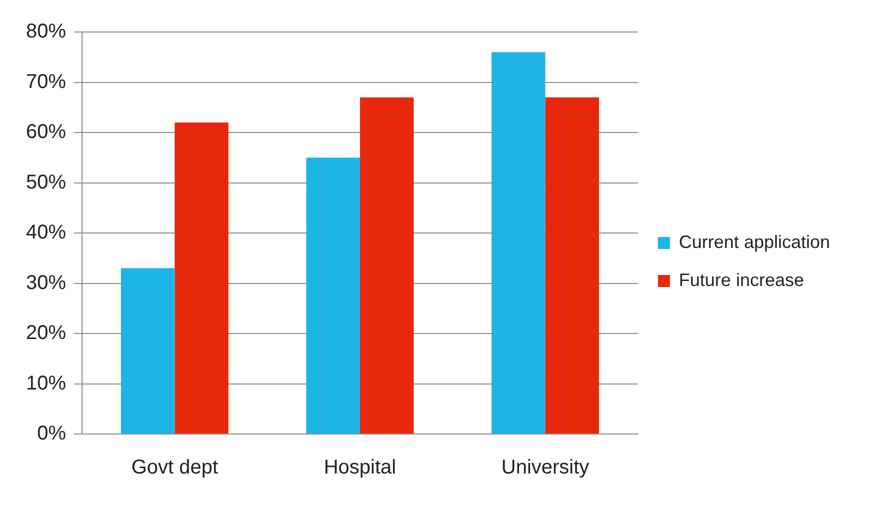 This screenshot has width=874, height=506. What do you see at coordinates (545, 467) in the screenshot?
I see `x-tick-label: University` at bounding box center [545, 467].